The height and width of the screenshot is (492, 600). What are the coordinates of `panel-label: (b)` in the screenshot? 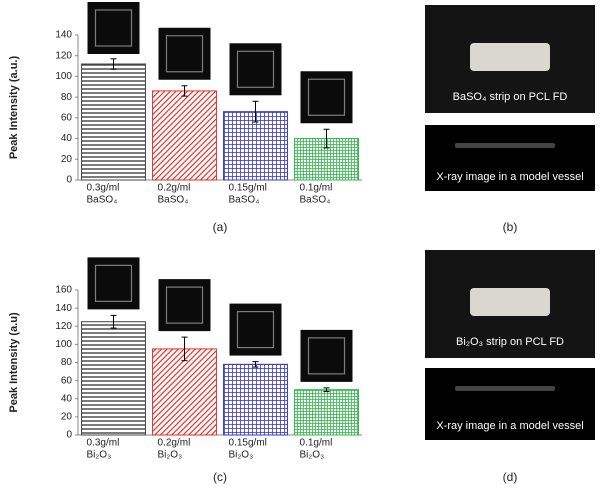 It's located at (510, 227).